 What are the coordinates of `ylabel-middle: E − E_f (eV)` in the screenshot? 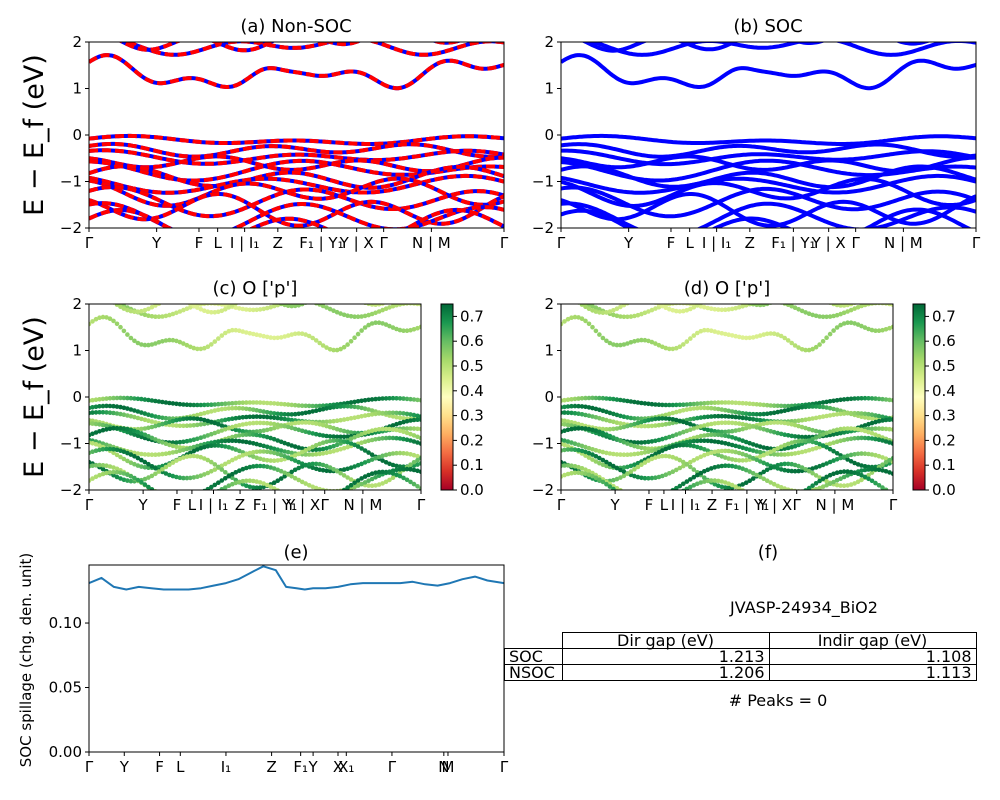 It's located at (34, 397).